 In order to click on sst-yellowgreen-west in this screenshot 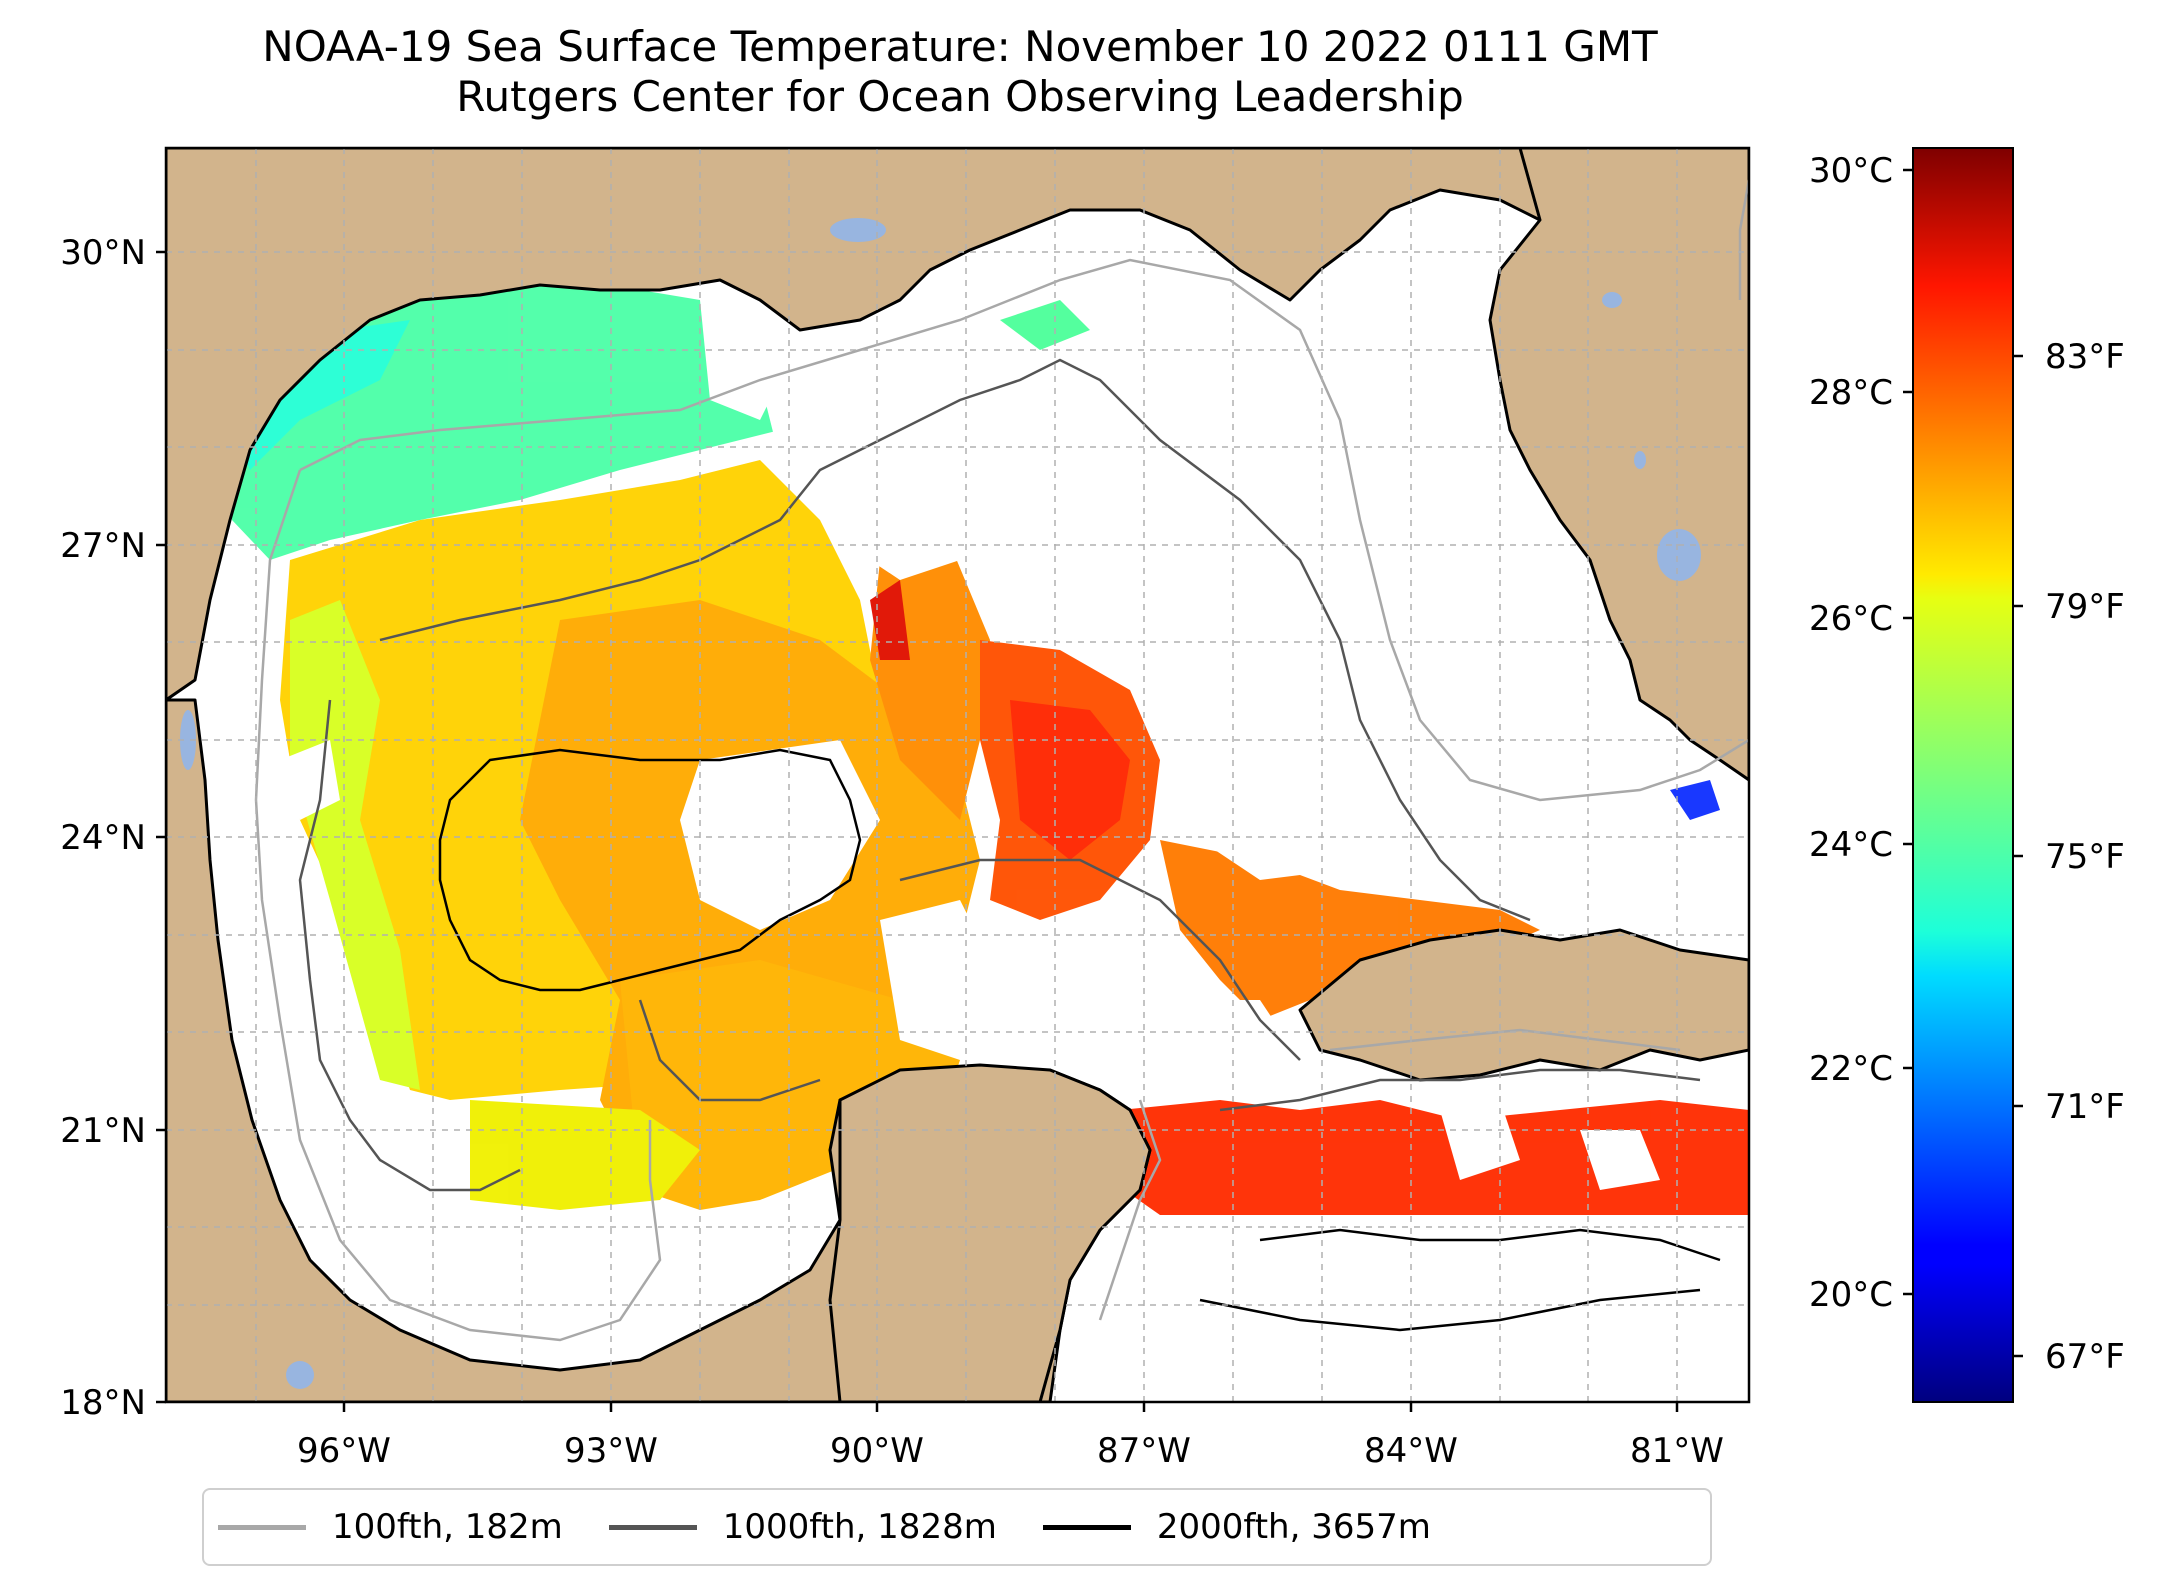, I will do `click(355, 845)`.